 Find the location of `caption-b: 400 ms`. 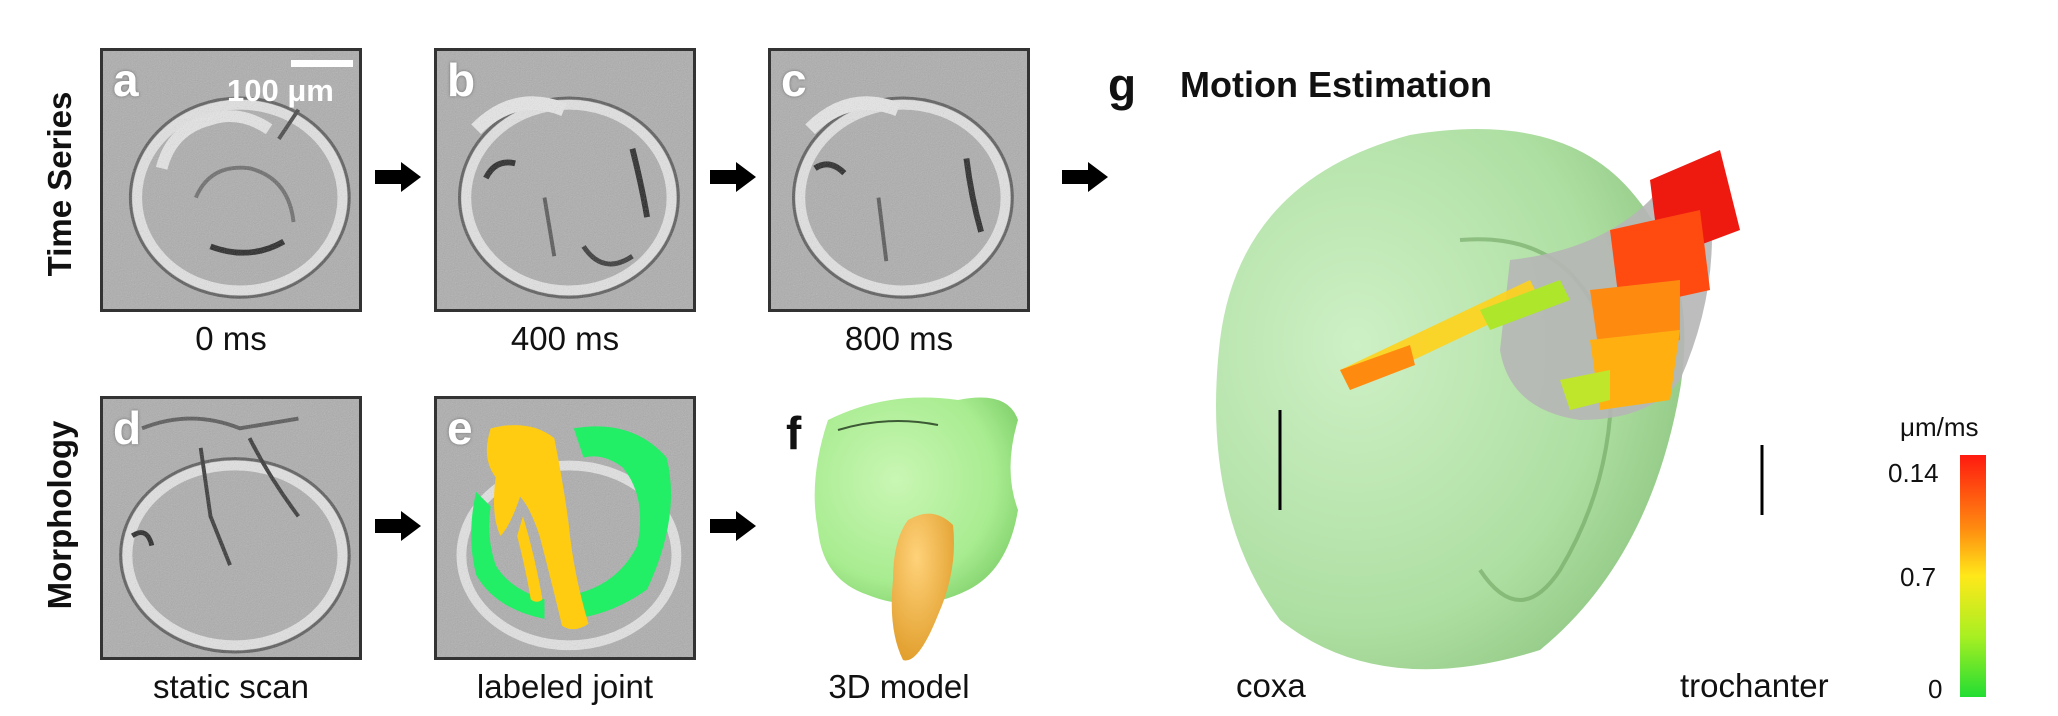

caption-b: 400 ms is located at coordinates (565, 338).